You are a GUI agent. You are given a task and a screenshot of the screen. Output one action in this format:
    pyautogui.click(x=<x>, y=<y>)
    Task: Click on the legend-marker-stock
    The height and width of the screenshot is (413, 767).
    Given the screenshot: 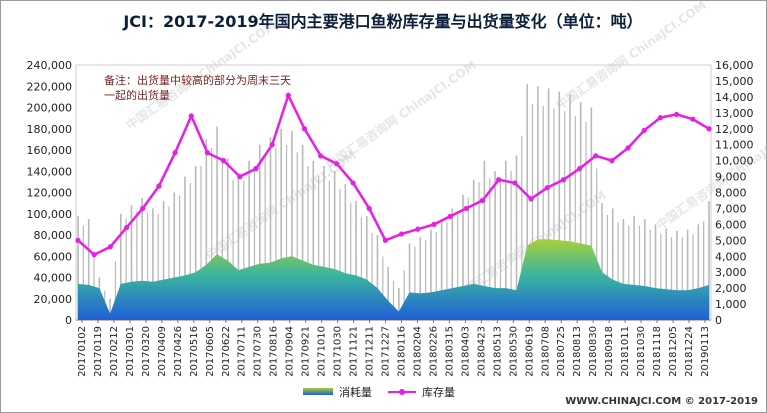 What is the action you would take?
    pyautogui.click(x=402, y=392)
    